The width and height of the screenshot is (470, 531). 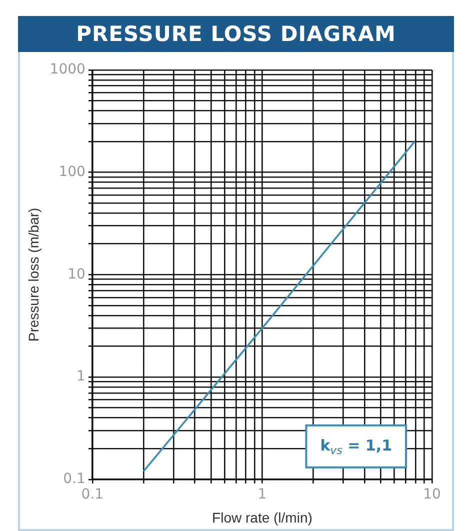 What do you see at coordinates (432, 494) in the screenshot?
I see `x-tick-label: 10` at bounding box center [432, 494].